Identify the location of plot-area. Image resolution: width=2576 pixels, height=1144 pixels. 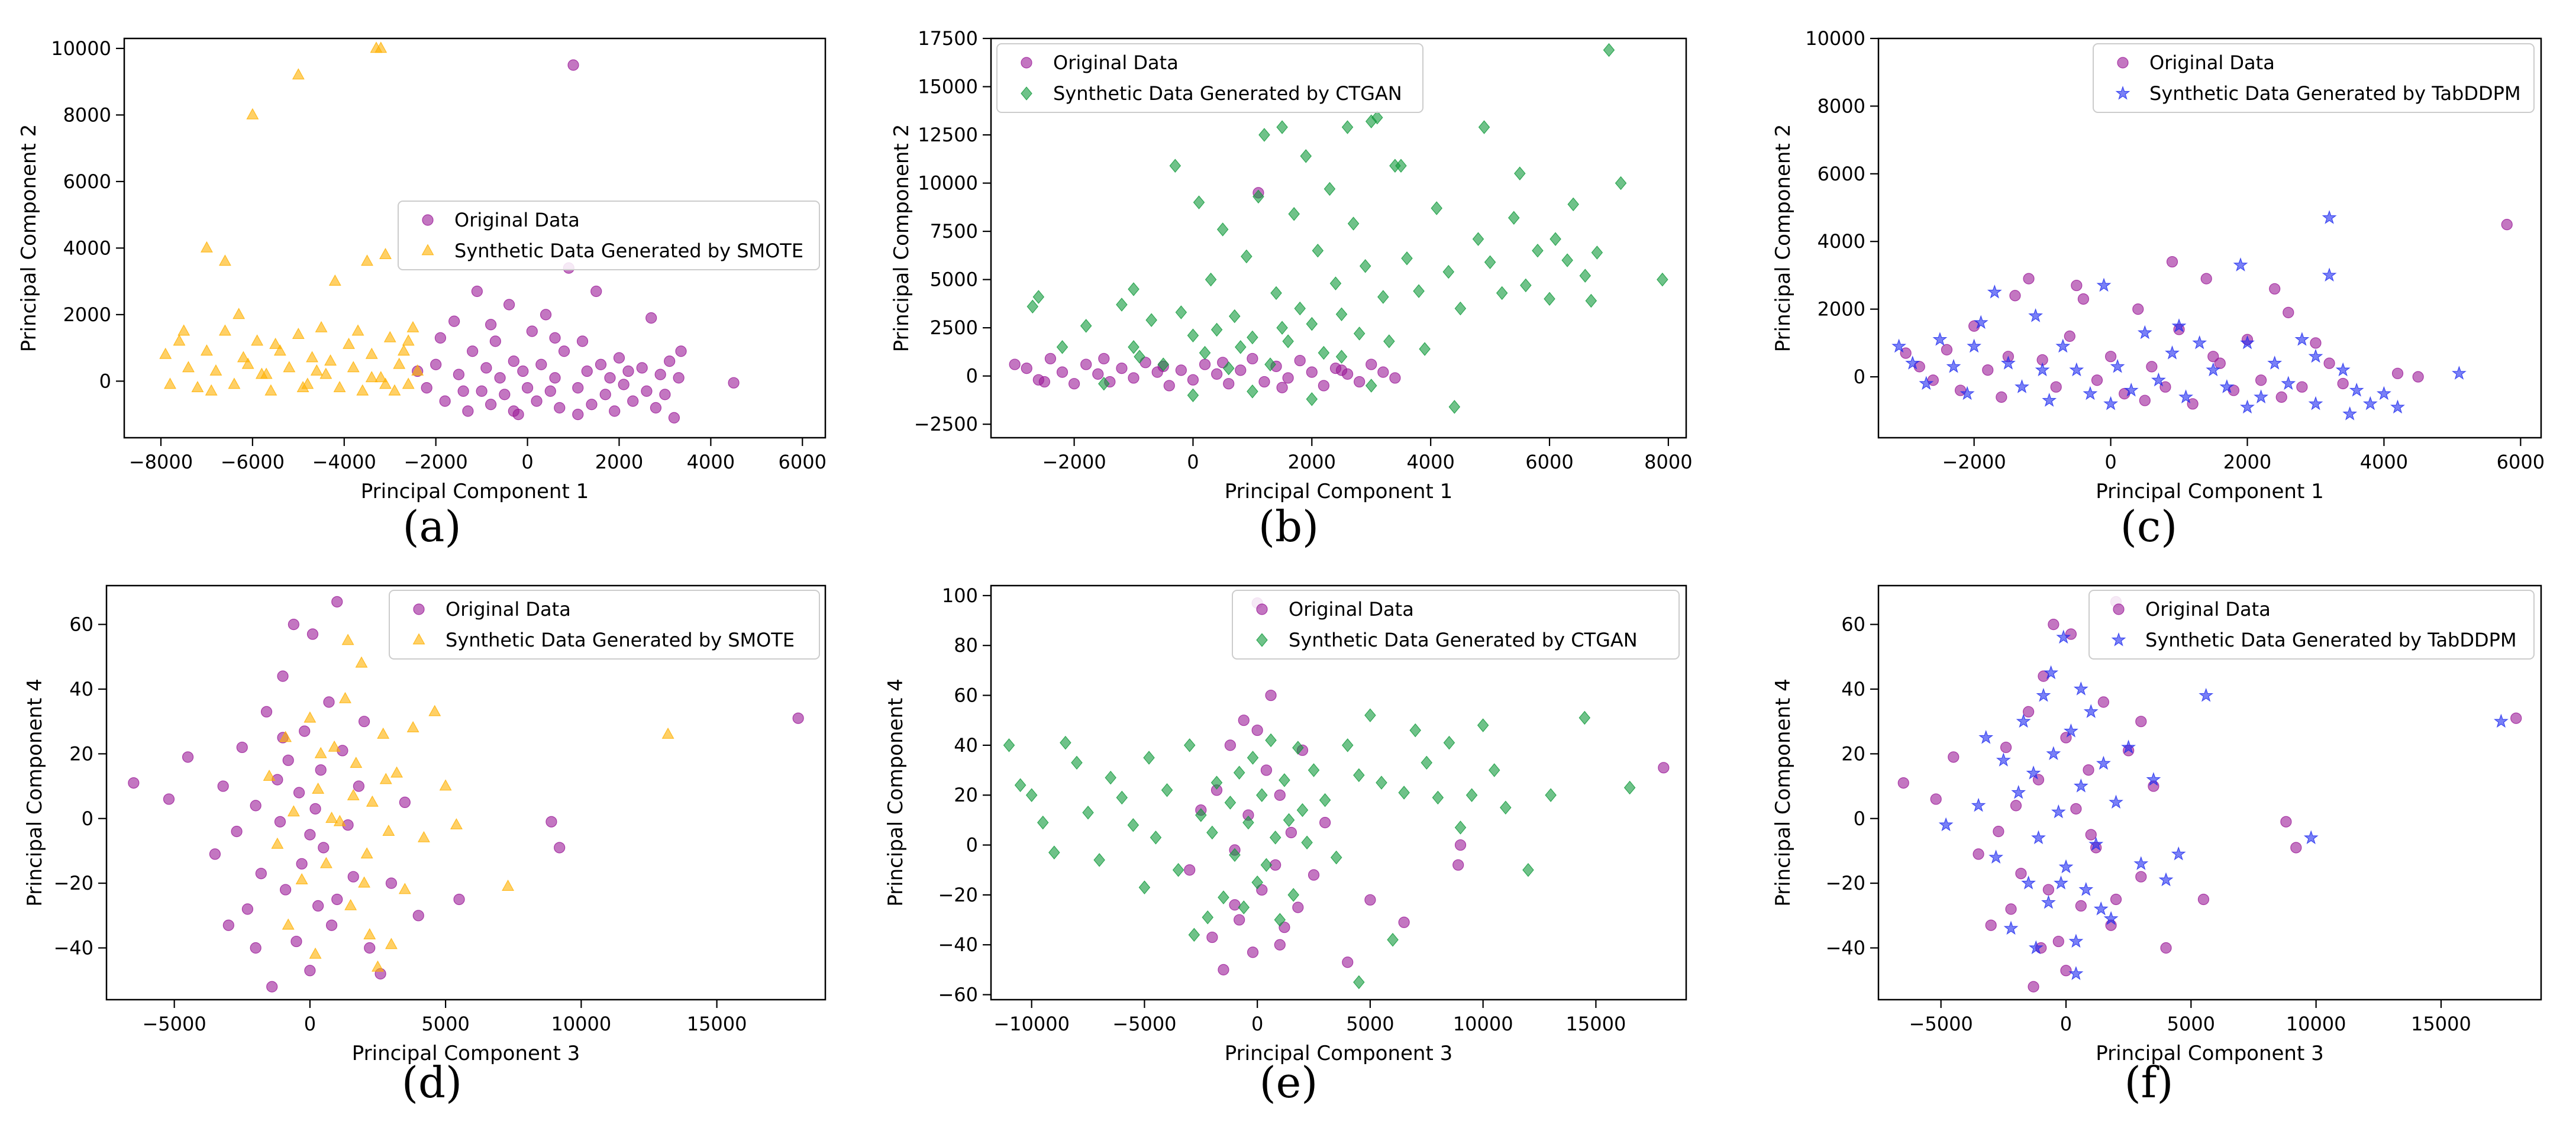
(1338, 228).